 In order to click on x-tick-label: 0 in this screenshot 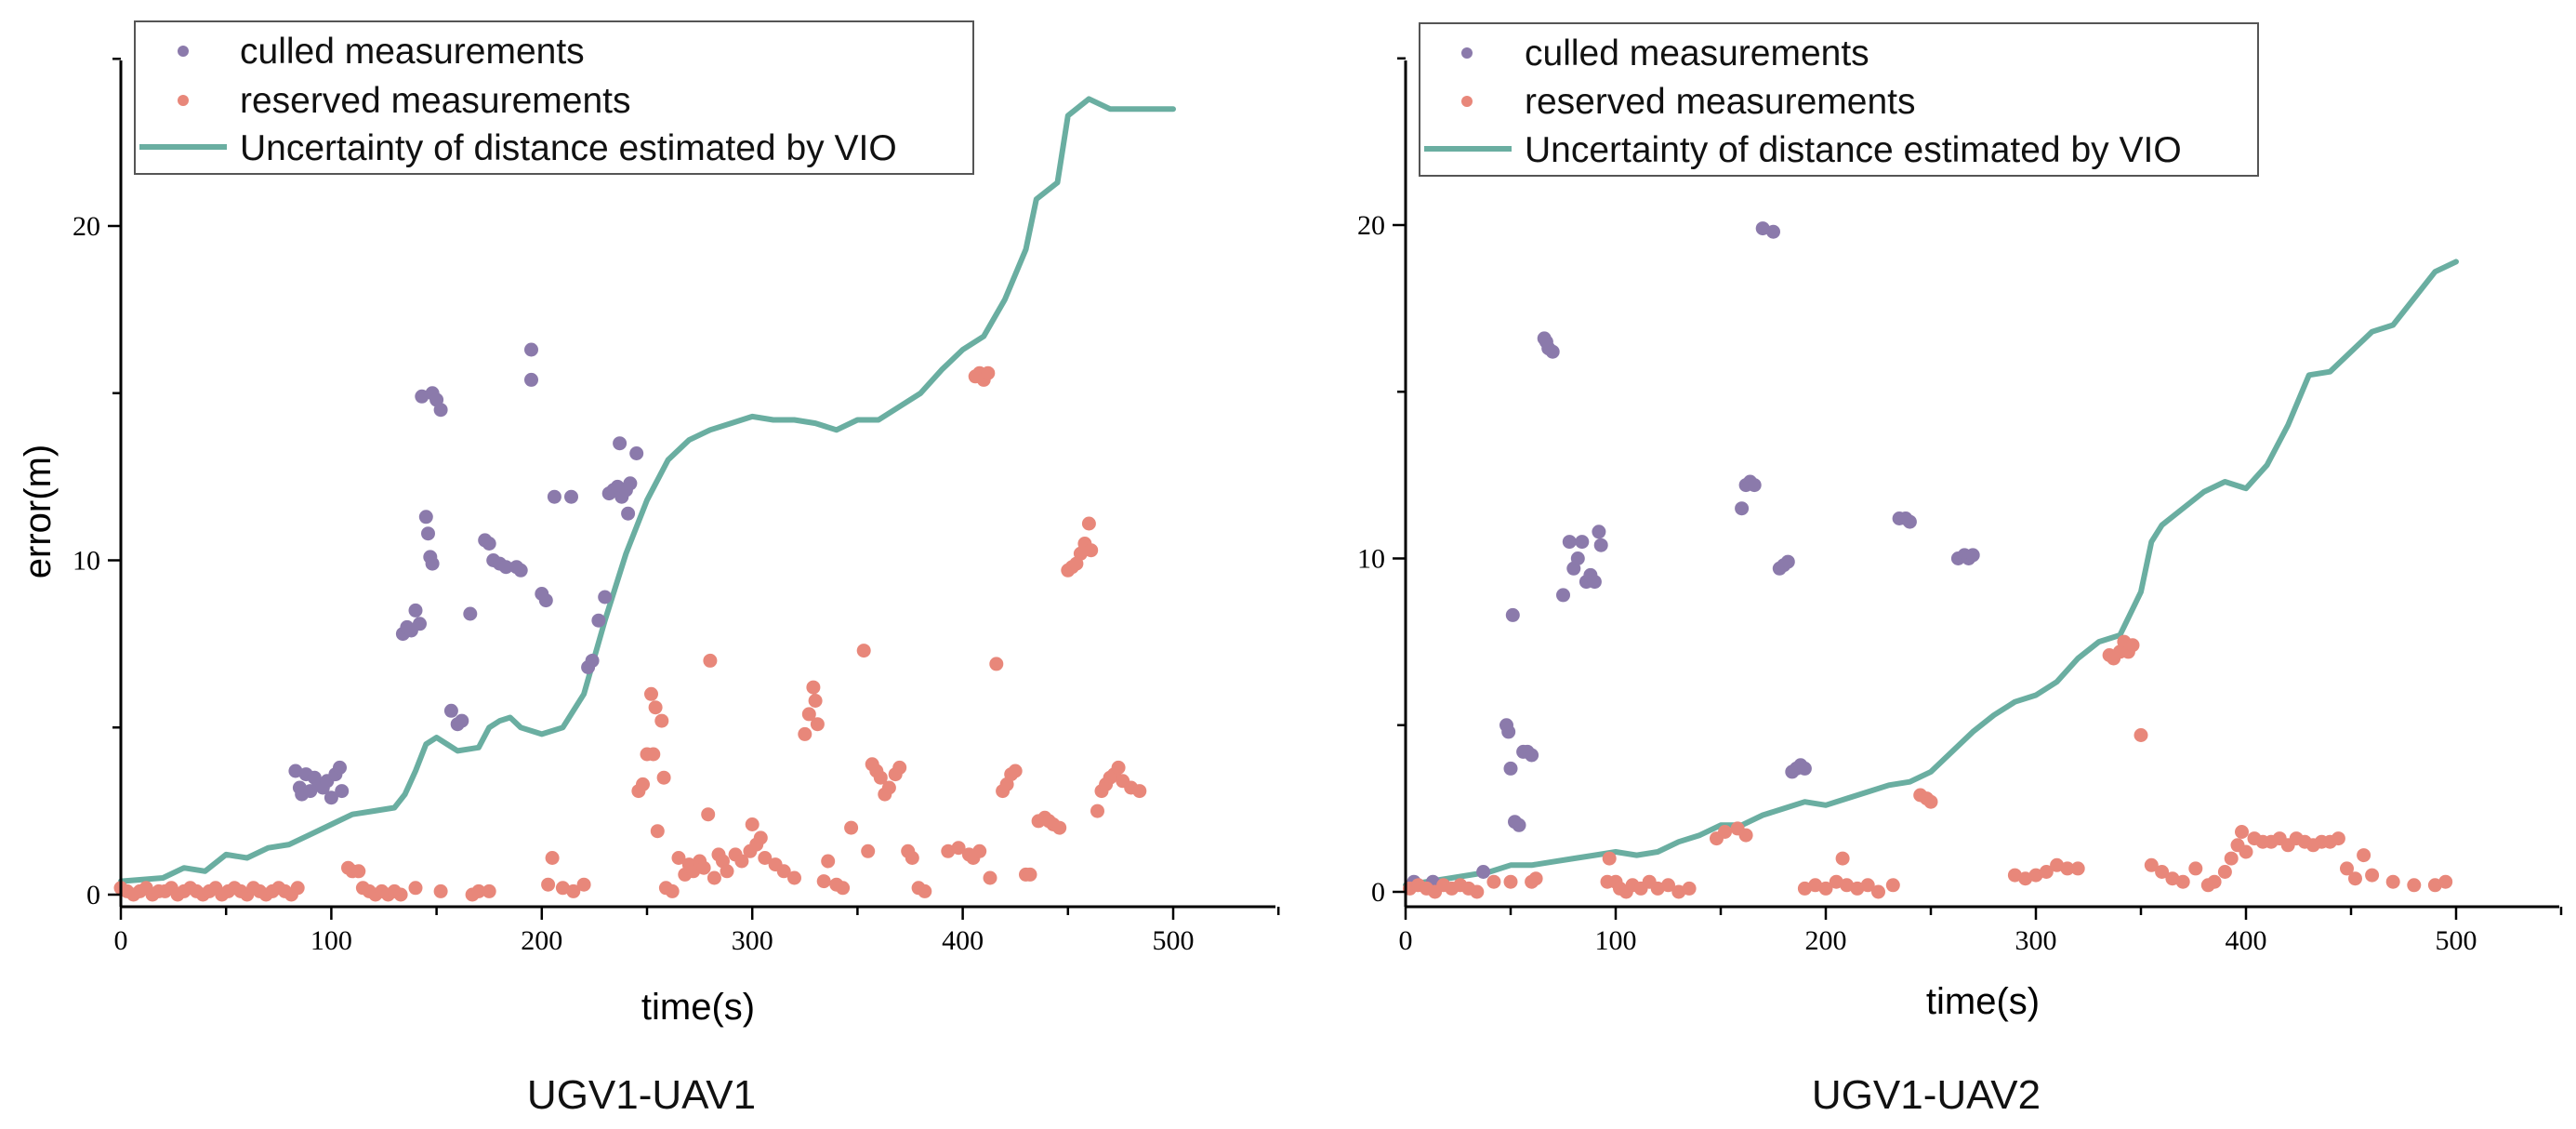, I will do `click(1406, 940)`.